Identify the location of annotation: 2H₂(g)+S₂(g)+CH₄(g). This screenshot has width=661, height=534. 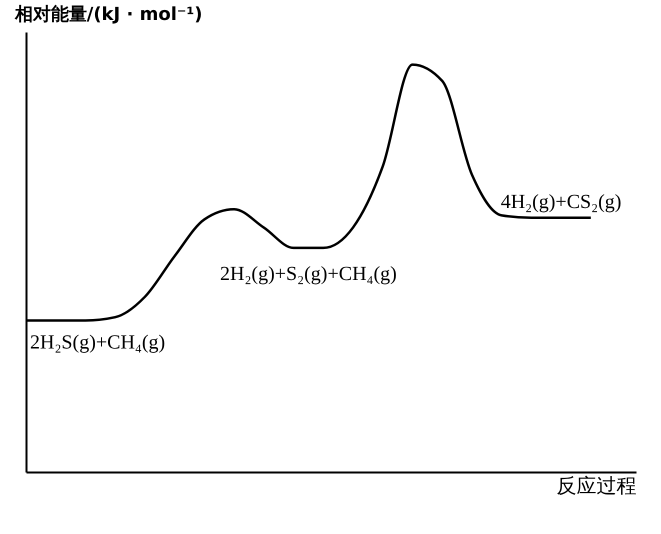
(308, 273).